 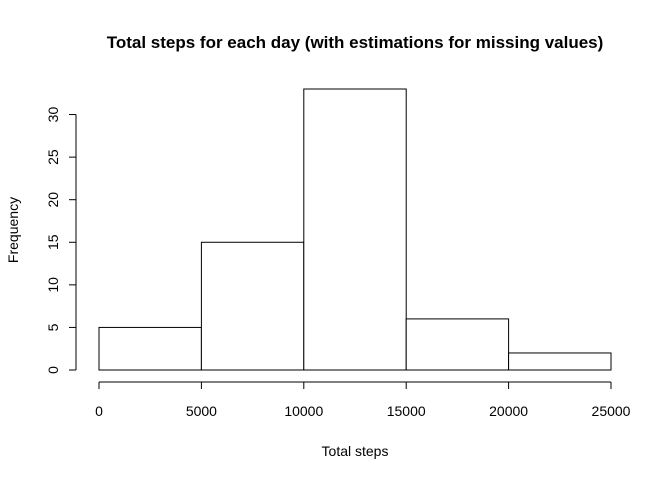 What do you see at coordinates (303, 411) in the screenshot?
I see `x-tick-label: 10000` at bounding box center [303, 411].